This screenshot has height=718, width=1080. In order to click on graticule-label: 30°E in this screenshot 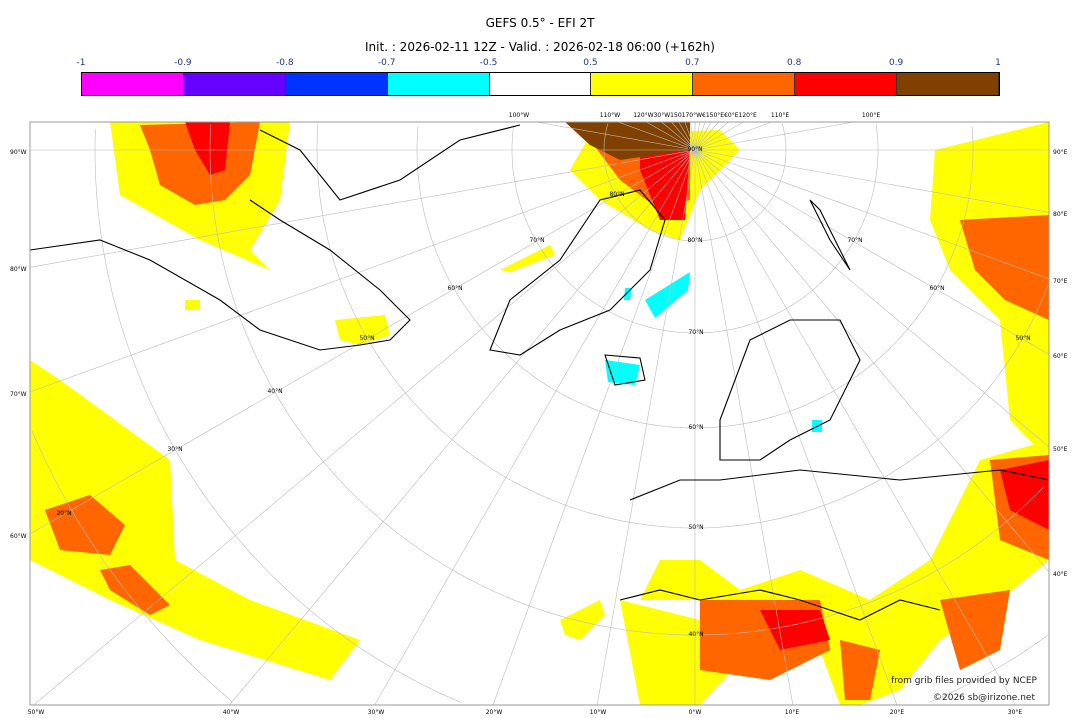, I will do `click(1015, 712)`.